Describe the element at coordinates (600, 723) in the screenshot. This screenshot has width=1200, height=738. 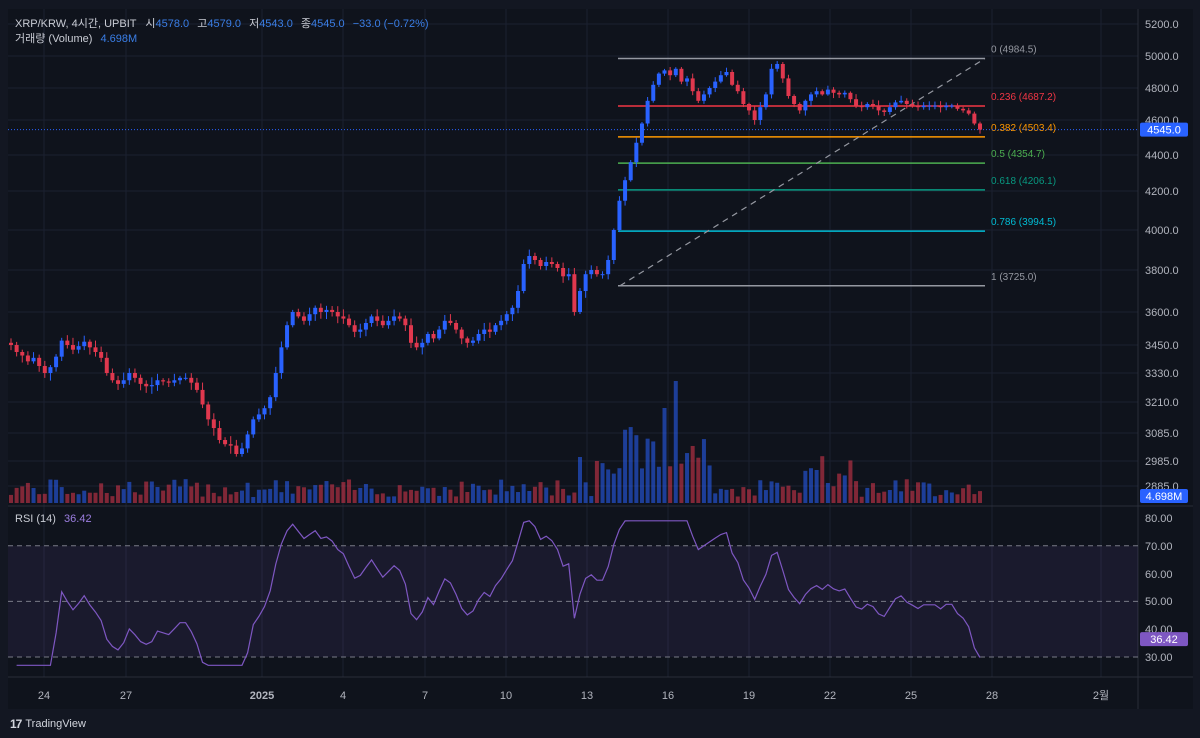
I see `footer-bar: 17 TradingView` at that location.